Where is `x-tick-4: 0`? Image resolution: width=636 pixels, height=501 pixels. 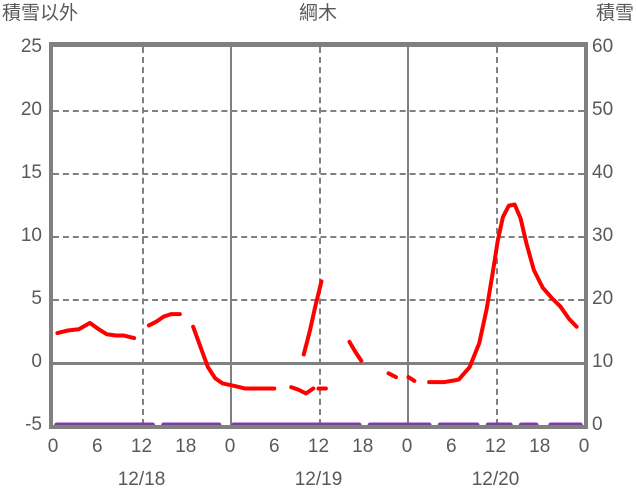 x-tick-4: 0 is located at coordinates (230, 446).